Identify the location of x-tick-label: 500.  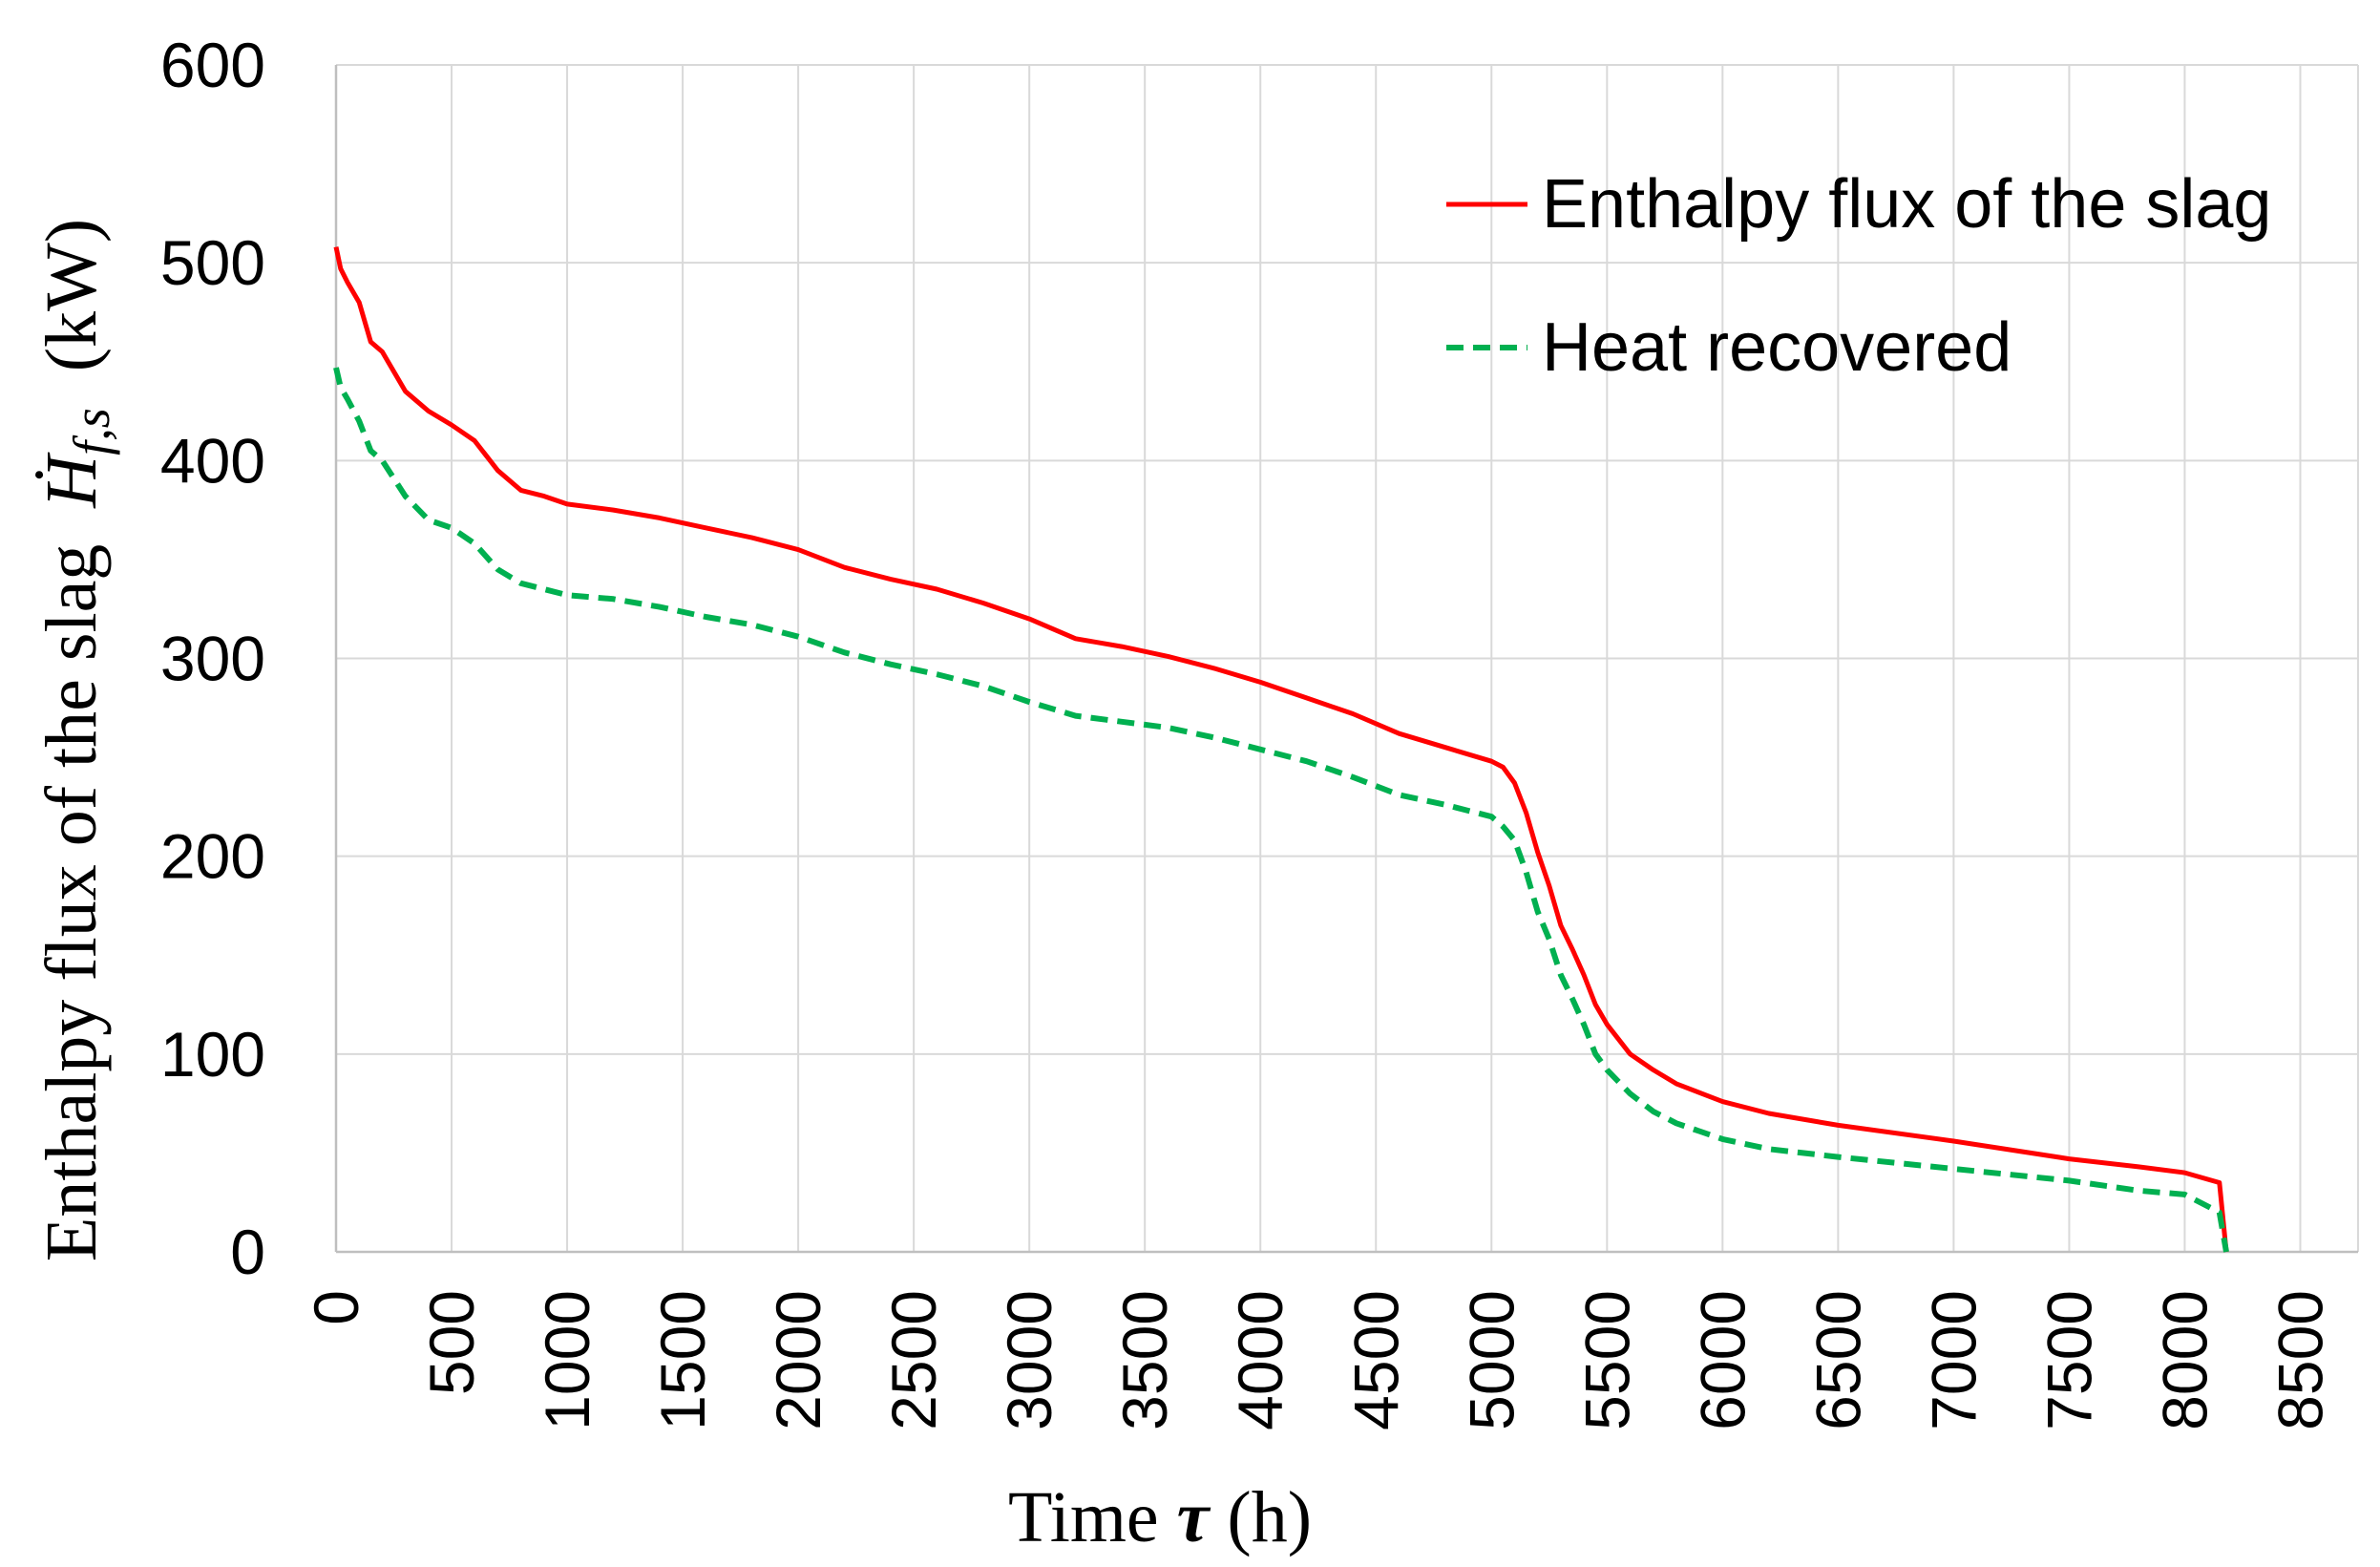
(451, 1342).